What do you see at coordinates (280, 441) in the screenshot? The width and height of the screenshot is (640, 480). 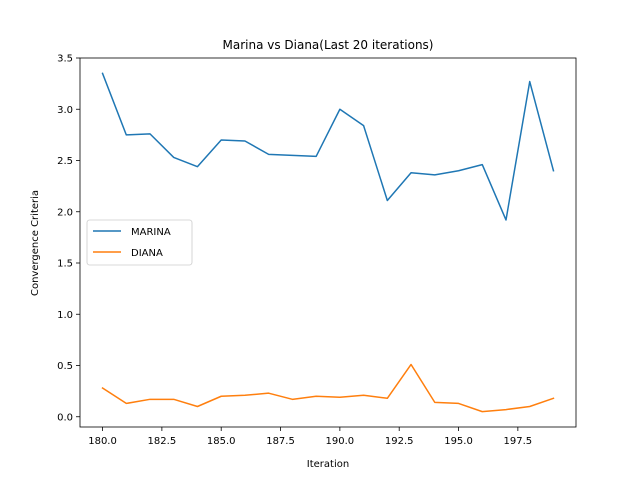 I see `x-tick-label: 187.5` at bounding box center [280, 441].